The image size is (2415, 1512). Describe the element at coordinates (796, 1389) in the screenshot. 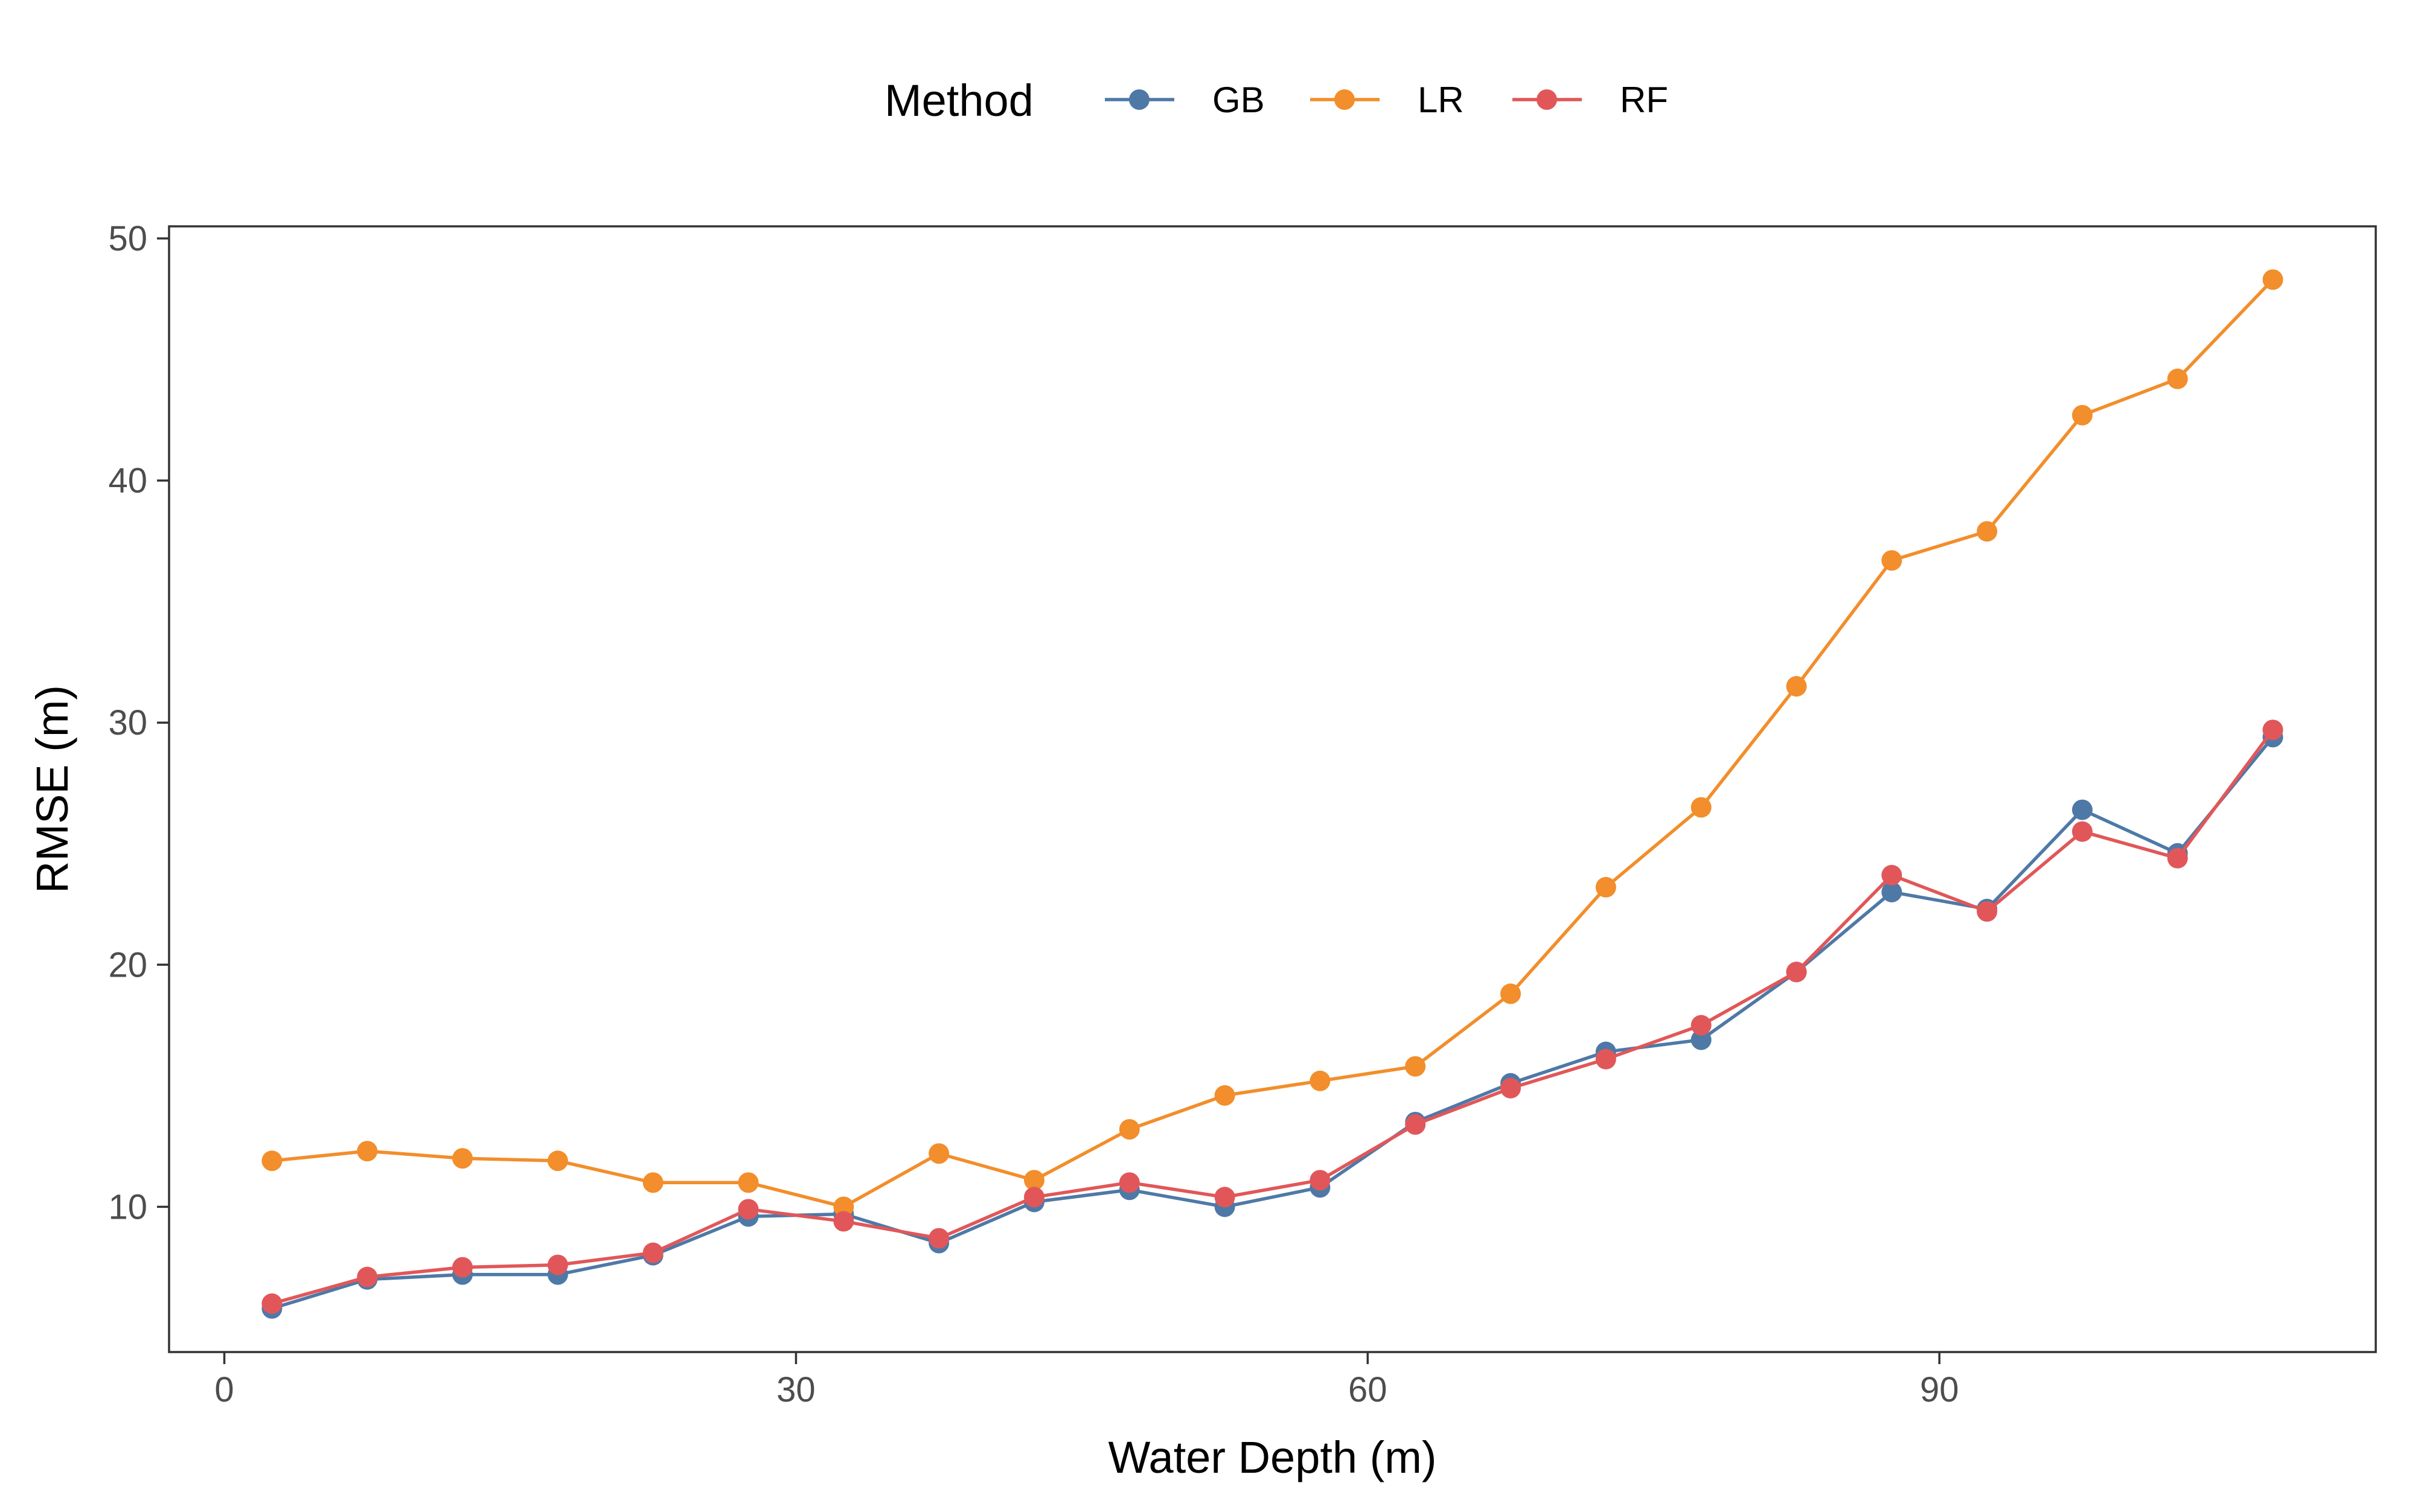

I see `x-tick-label: 30` at that location.